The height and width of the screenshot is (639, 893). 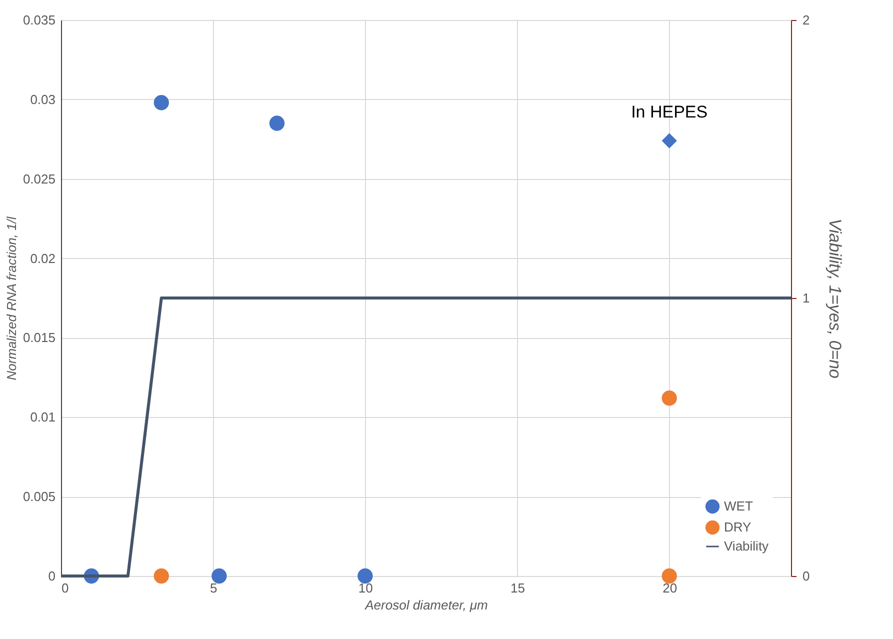 What do you see at coordinates (806, 576) in the screenshot?
I see `y2-tick-label: 0` at bounding box center [806, 576].